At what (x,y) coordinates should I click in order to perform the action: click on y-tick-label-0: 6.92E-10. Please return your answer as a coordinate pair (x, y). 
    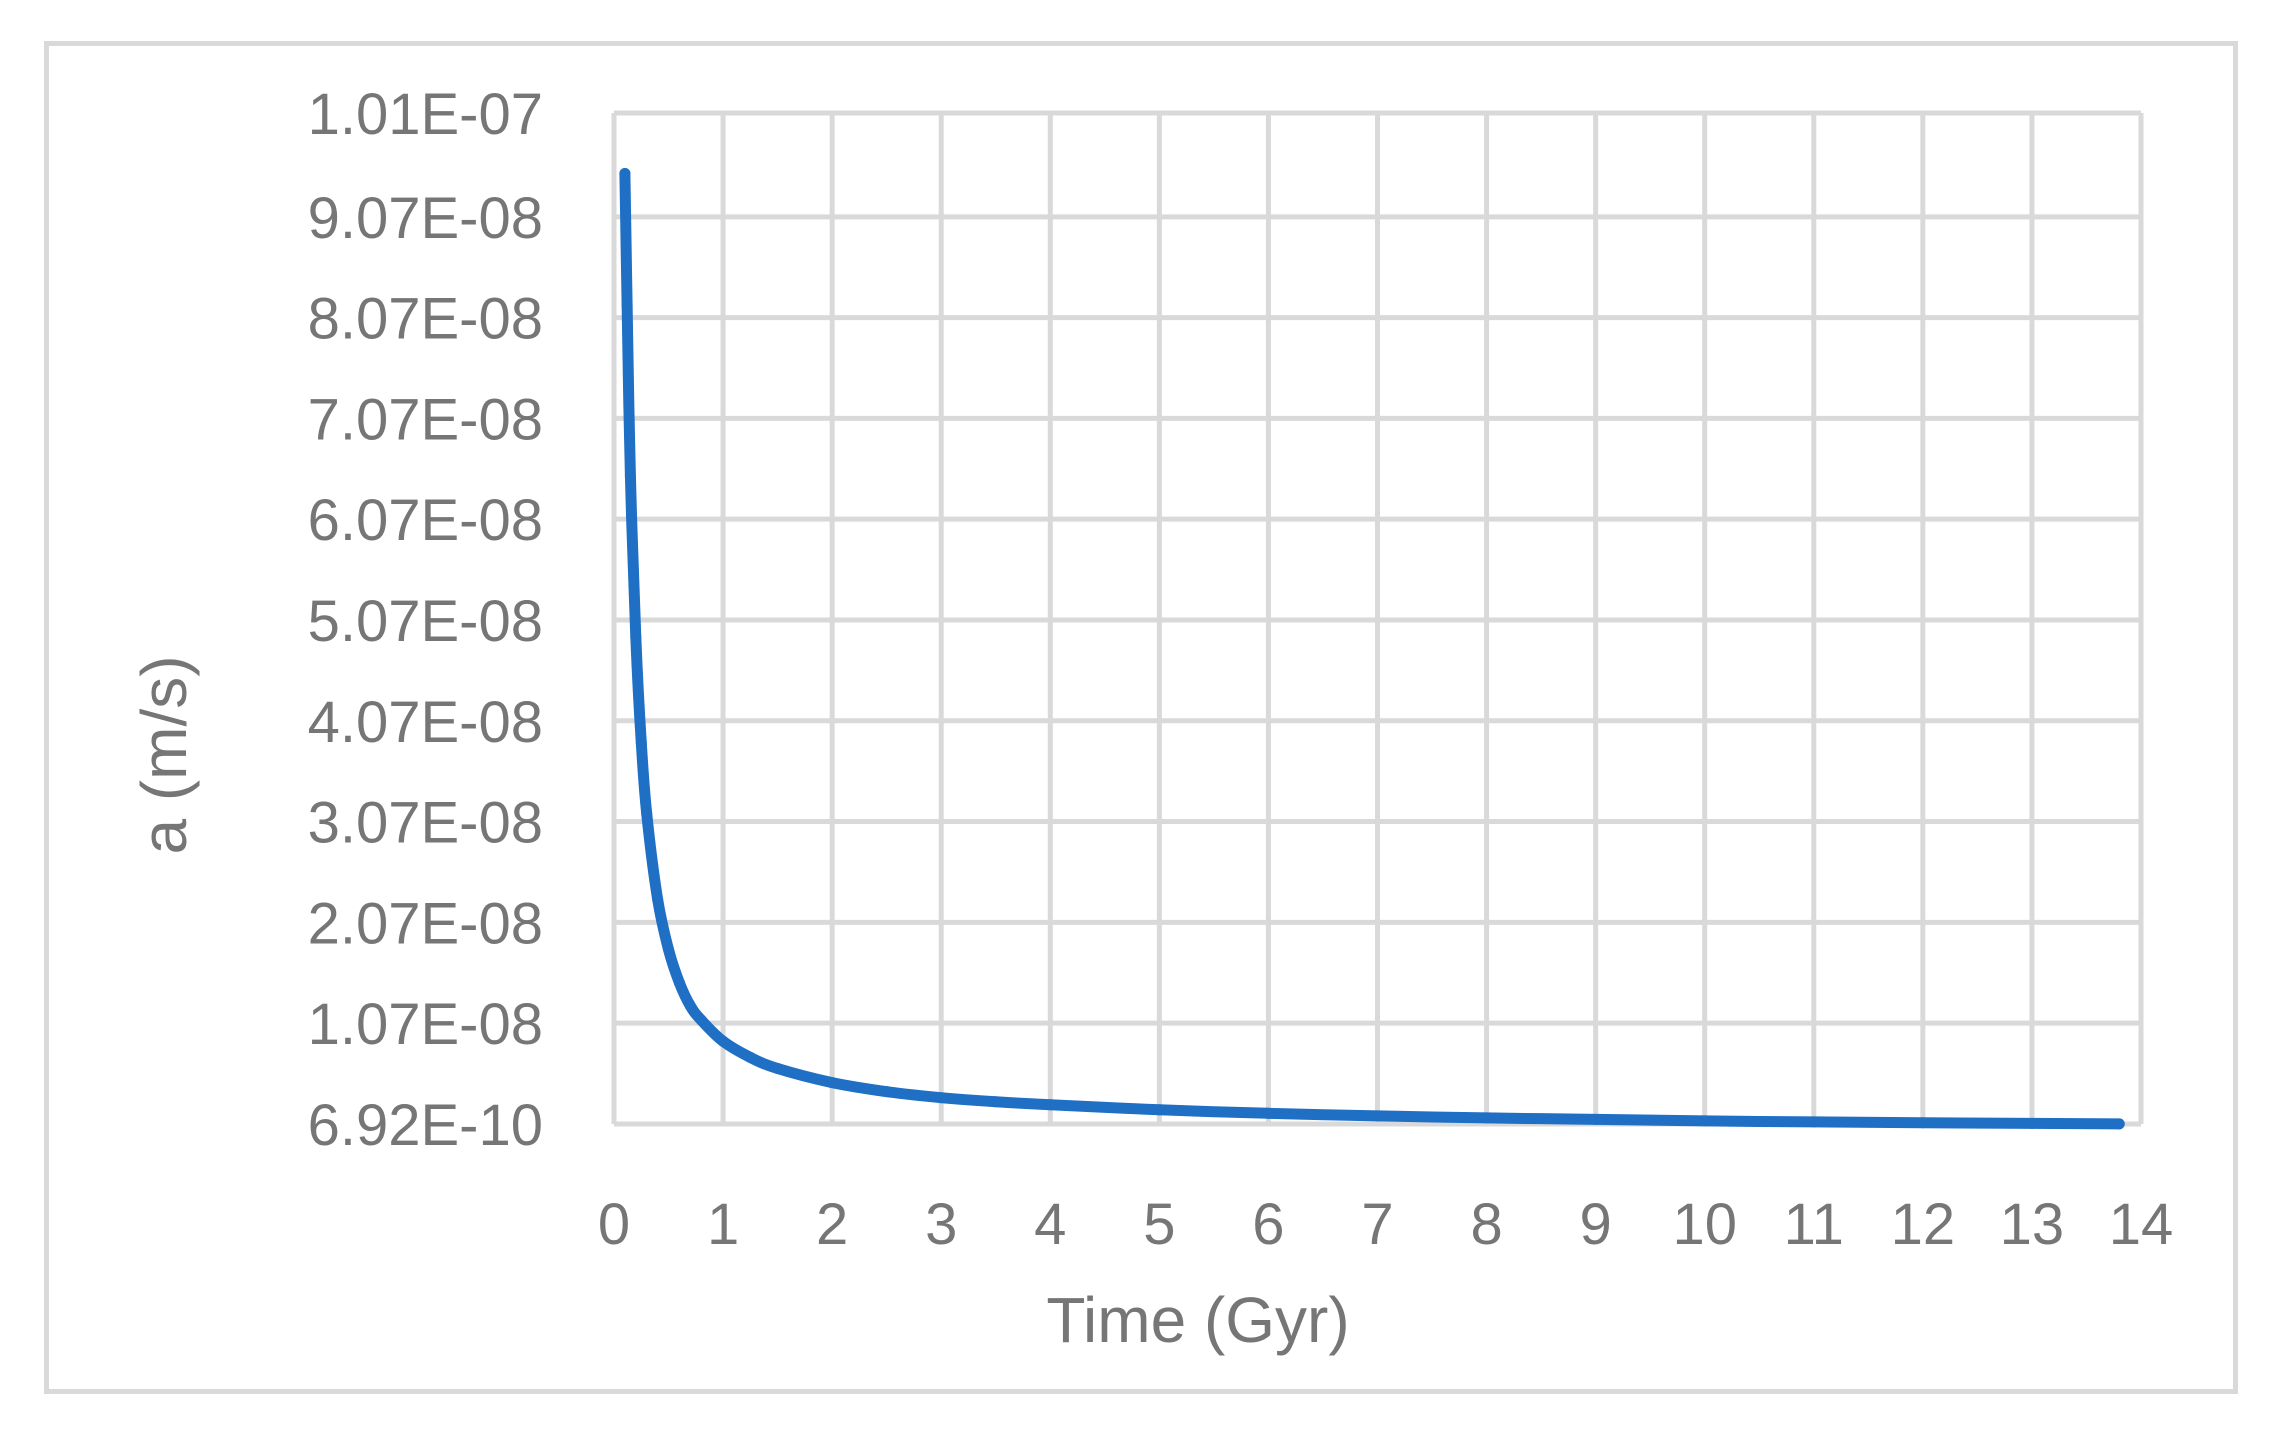
    Looking at the image, I should click on (425, 1125).